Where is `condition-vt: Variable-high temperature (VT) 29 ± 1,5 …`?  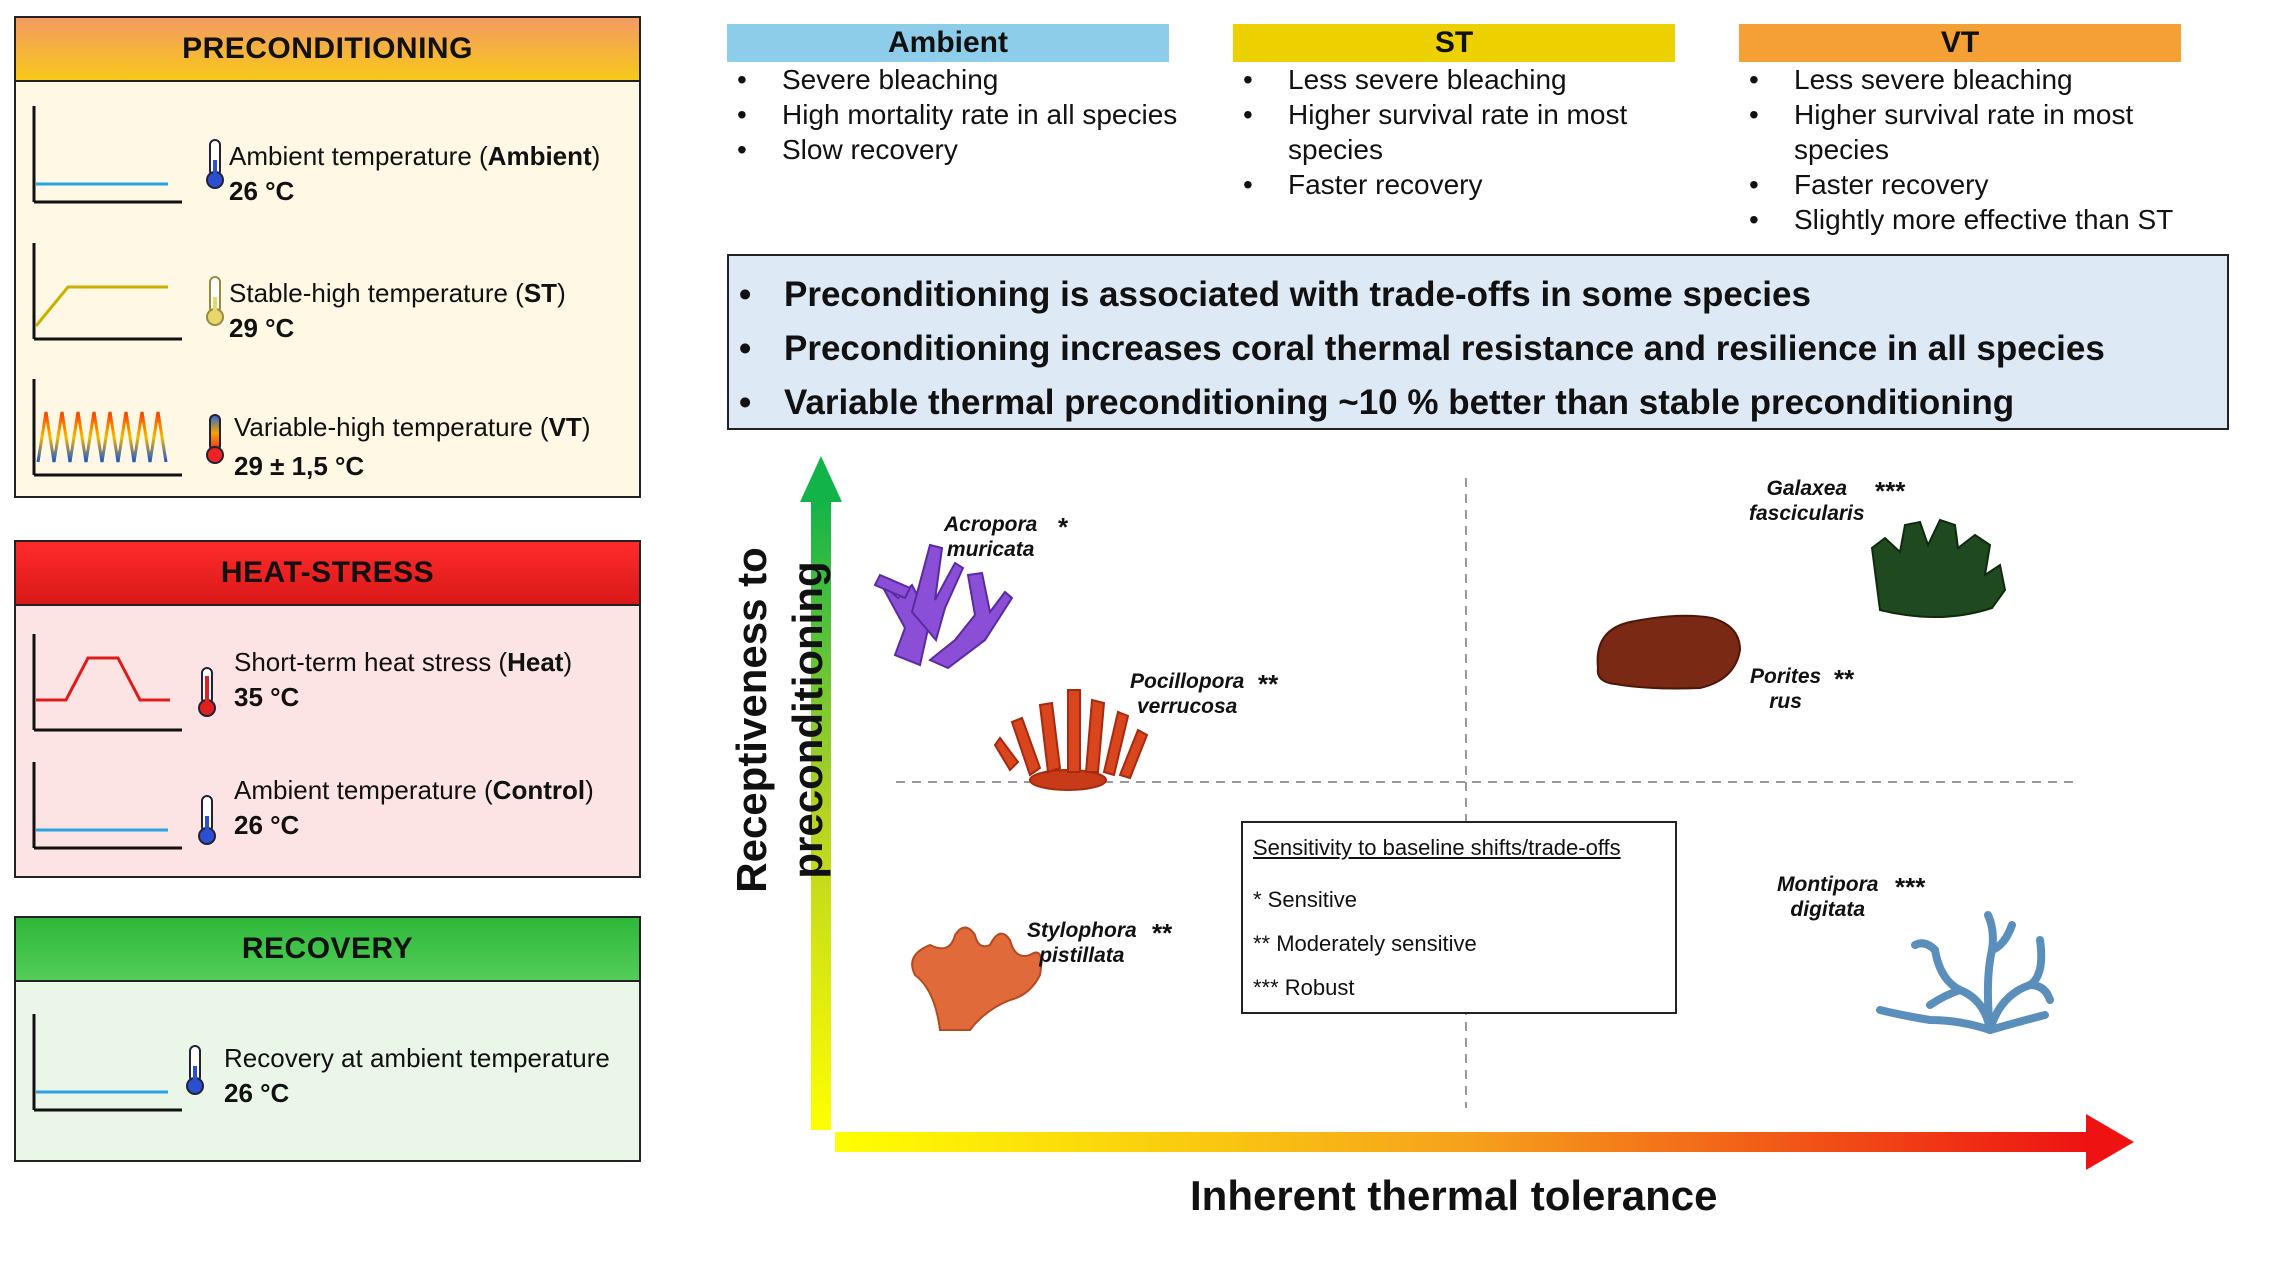 condition-vt: Variable-high temperature (VT) 29 ± 1,5 … is located at coordinates (327, 431).